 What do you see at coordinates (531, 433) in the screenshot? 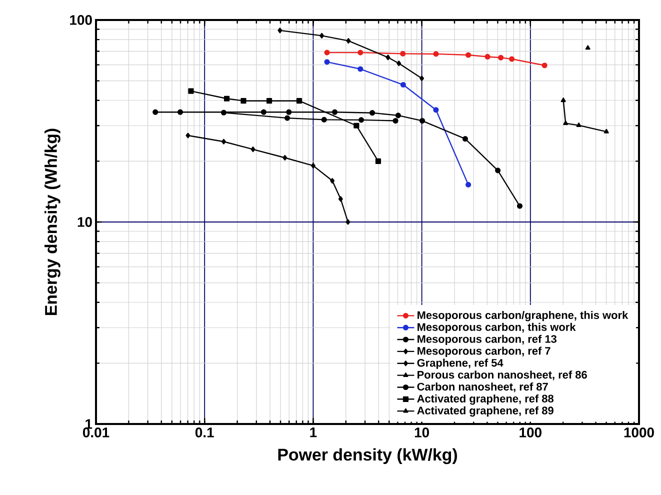
I see `x-tick-label: 100` at bounding box center [531, 433].